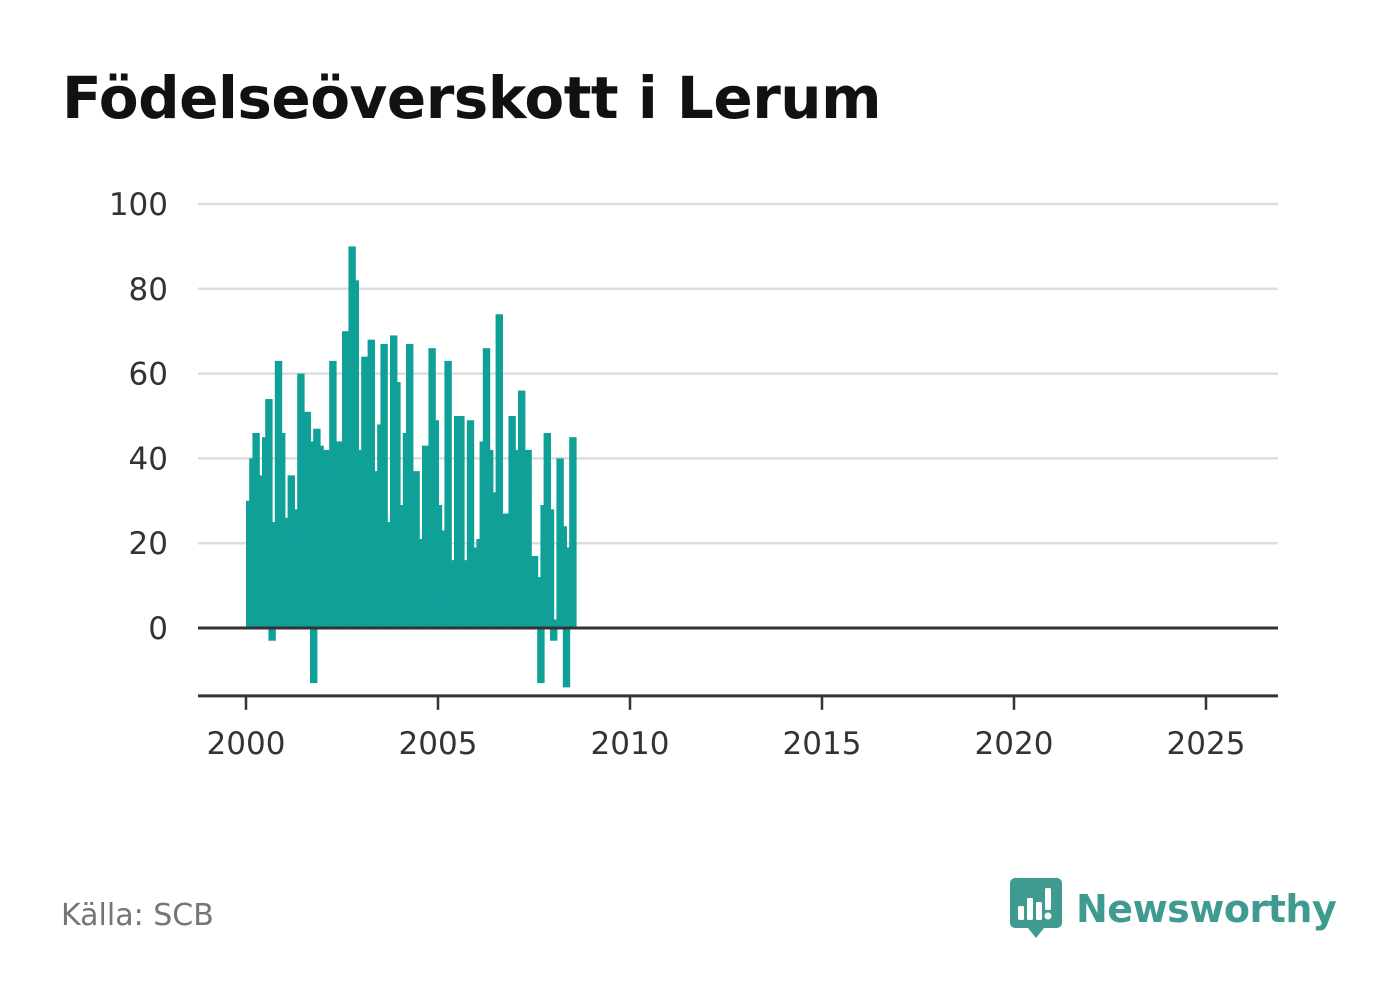  I want to click on source-note: Källa: SCB, so click(137, 915).